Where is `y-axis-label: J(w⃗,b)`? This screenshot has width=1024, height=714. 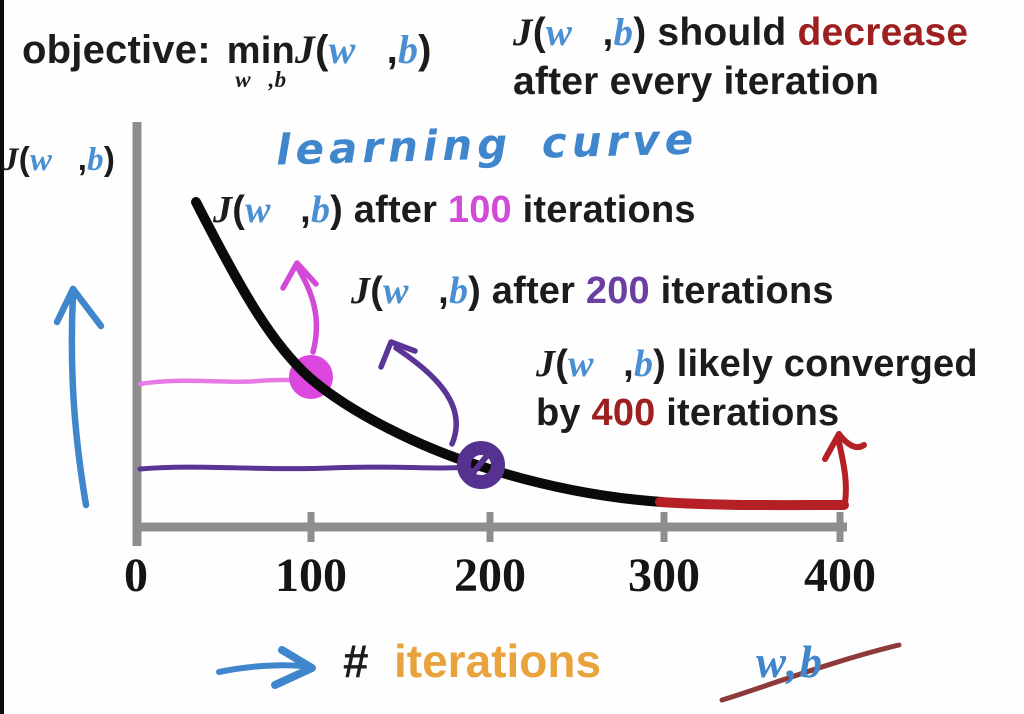 y-axis-label: J(w⃗,b) is located at coordinates (58, 159).